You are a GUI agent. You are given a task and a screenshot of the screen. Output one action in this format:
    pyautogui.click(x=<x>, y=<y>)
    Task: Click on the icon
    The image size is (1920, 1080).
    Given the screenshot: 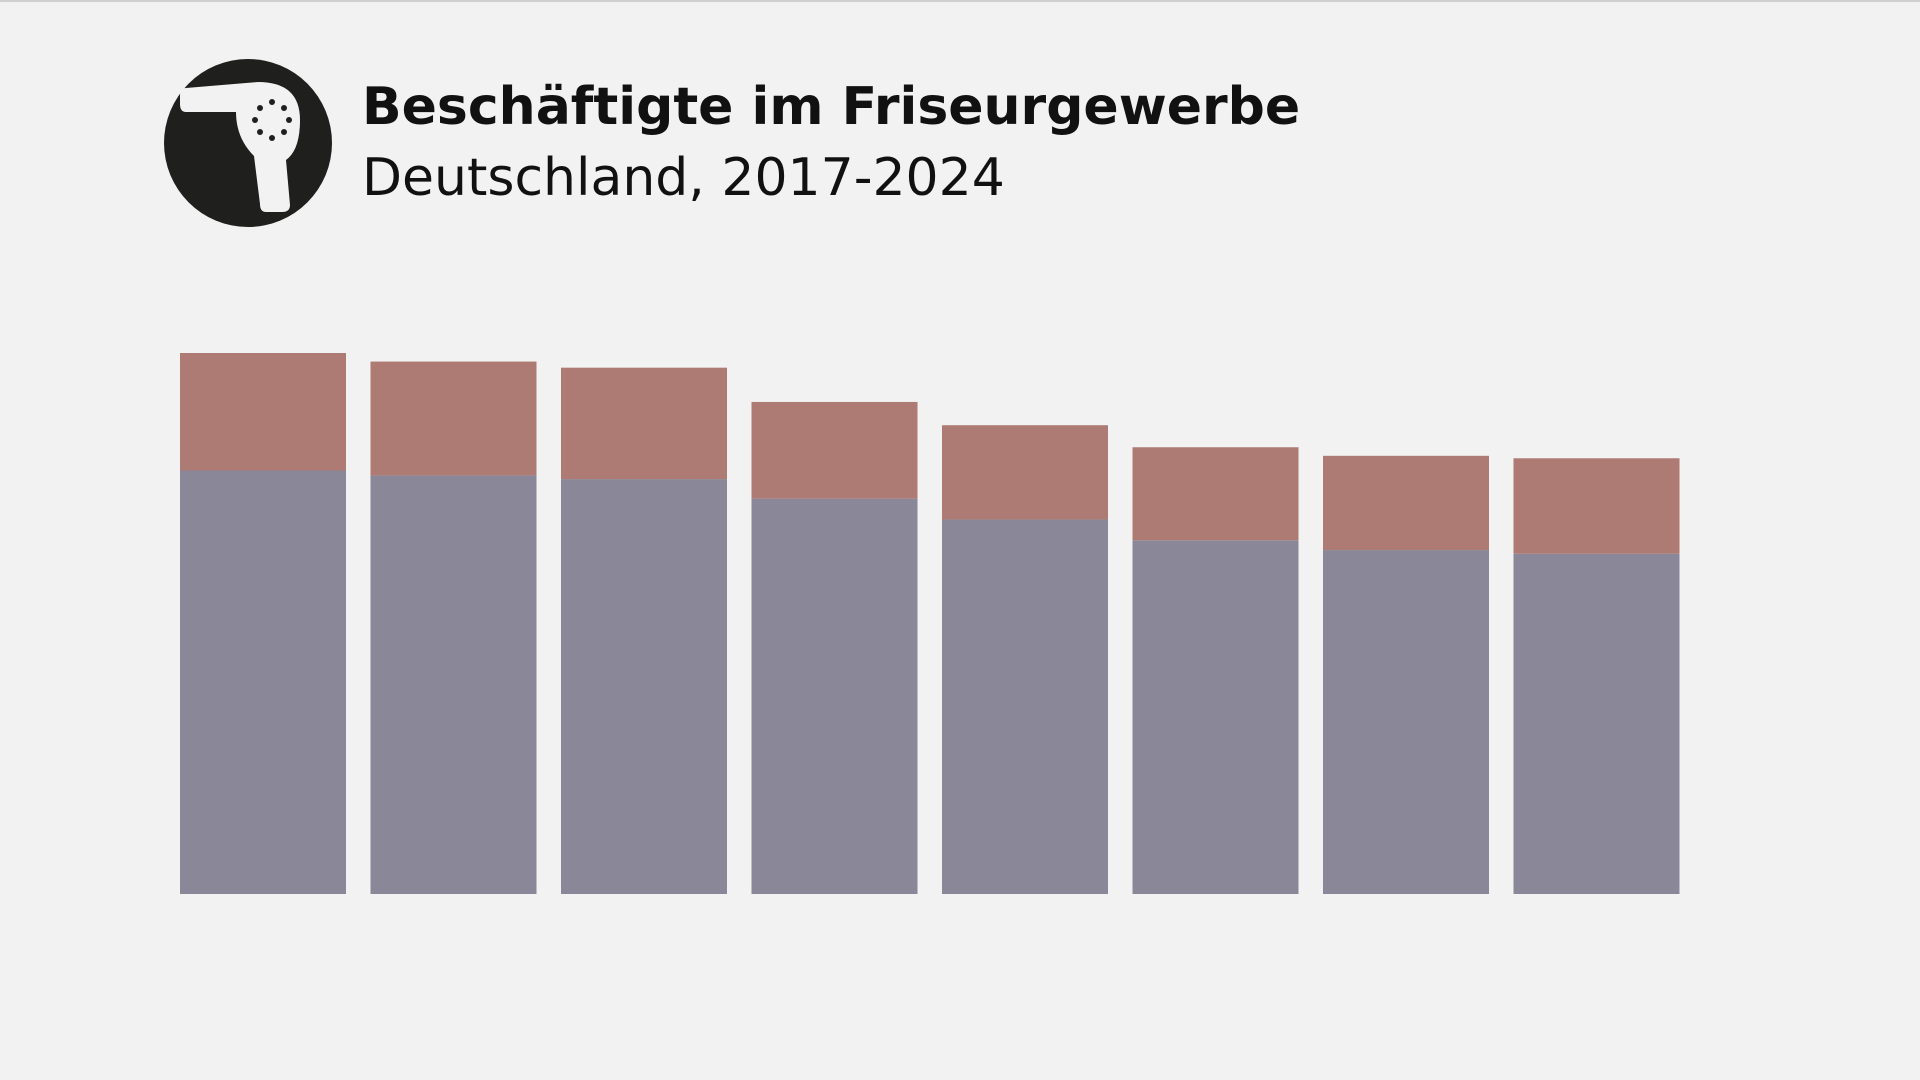 What is the action you would take?
    pyautogui.click(x=248, y=143)
    